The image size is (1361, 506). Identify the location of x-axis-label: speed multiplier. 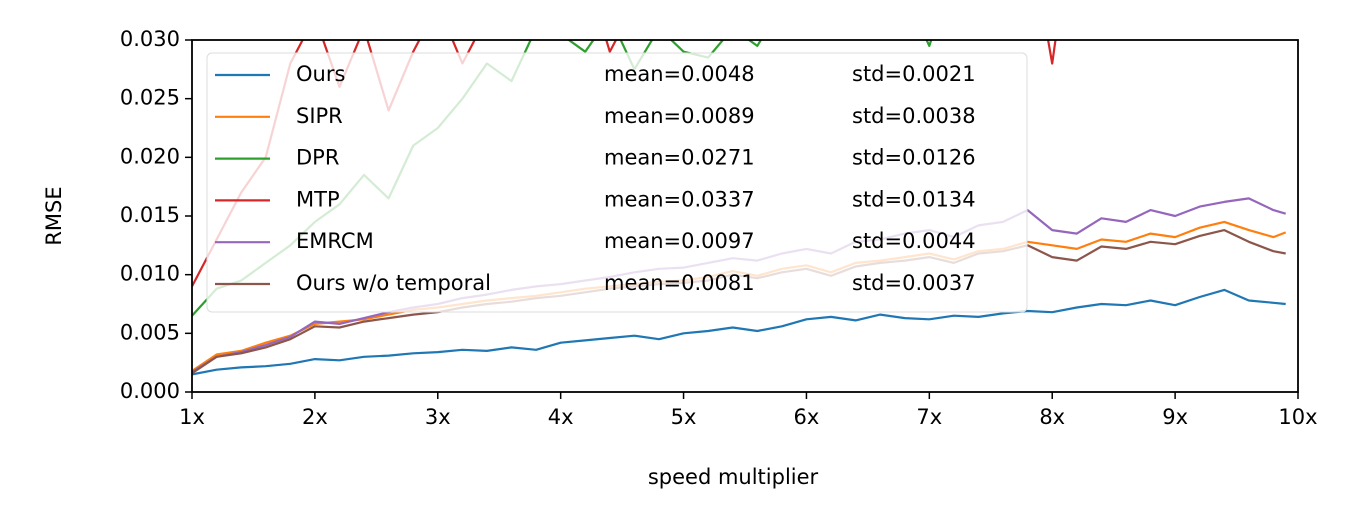
(733, 477).